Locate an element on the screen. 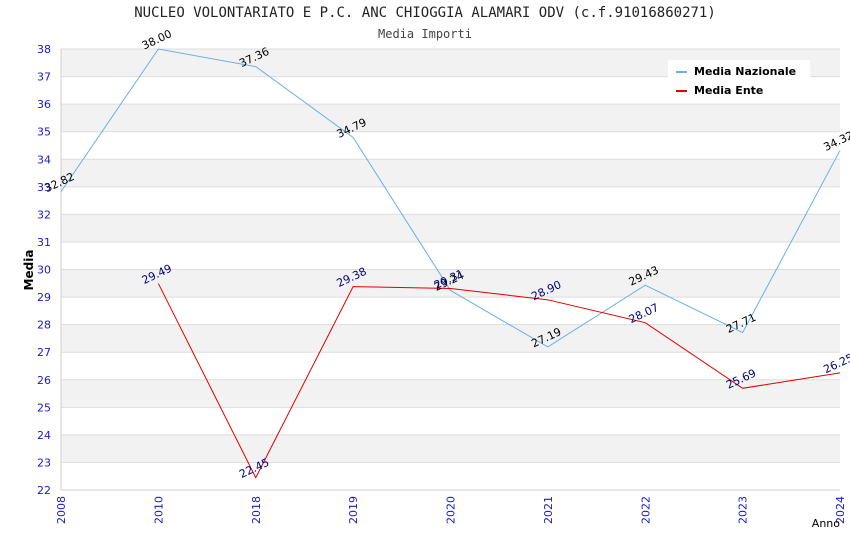 Image resolution: width=850 pixels, height=550 pixels. y-tick-label: 22 is located at coordinates (44, 490).